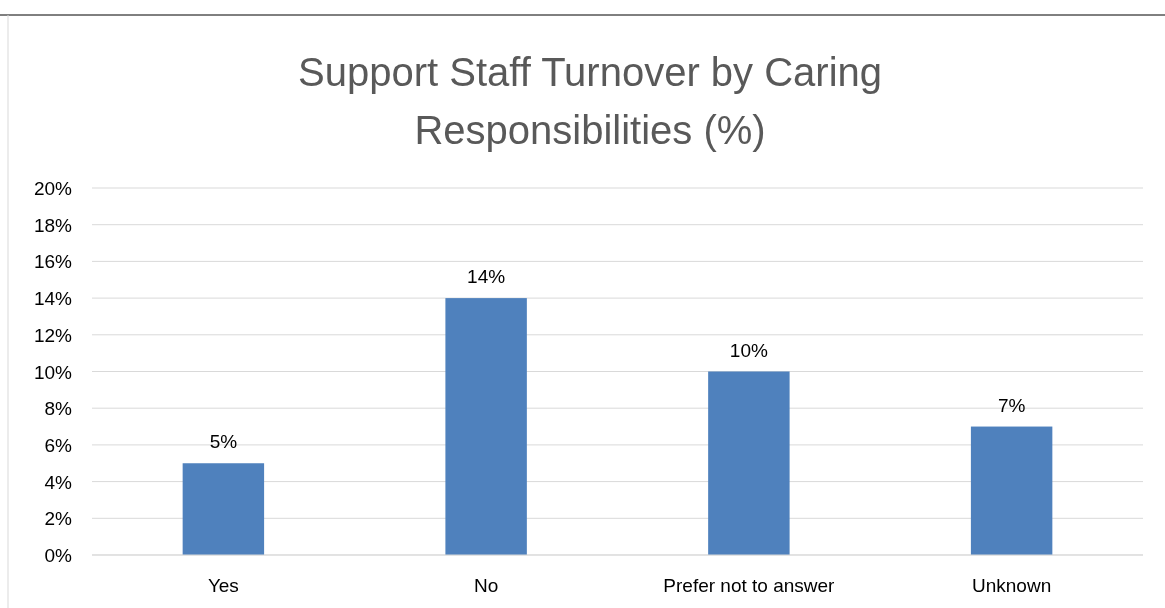 The image size is (1165, 608). What do you see at coordinates (53, 262) in the screenshot?
I see `y-tick-label: 16%` at bounding box center [53, 262].